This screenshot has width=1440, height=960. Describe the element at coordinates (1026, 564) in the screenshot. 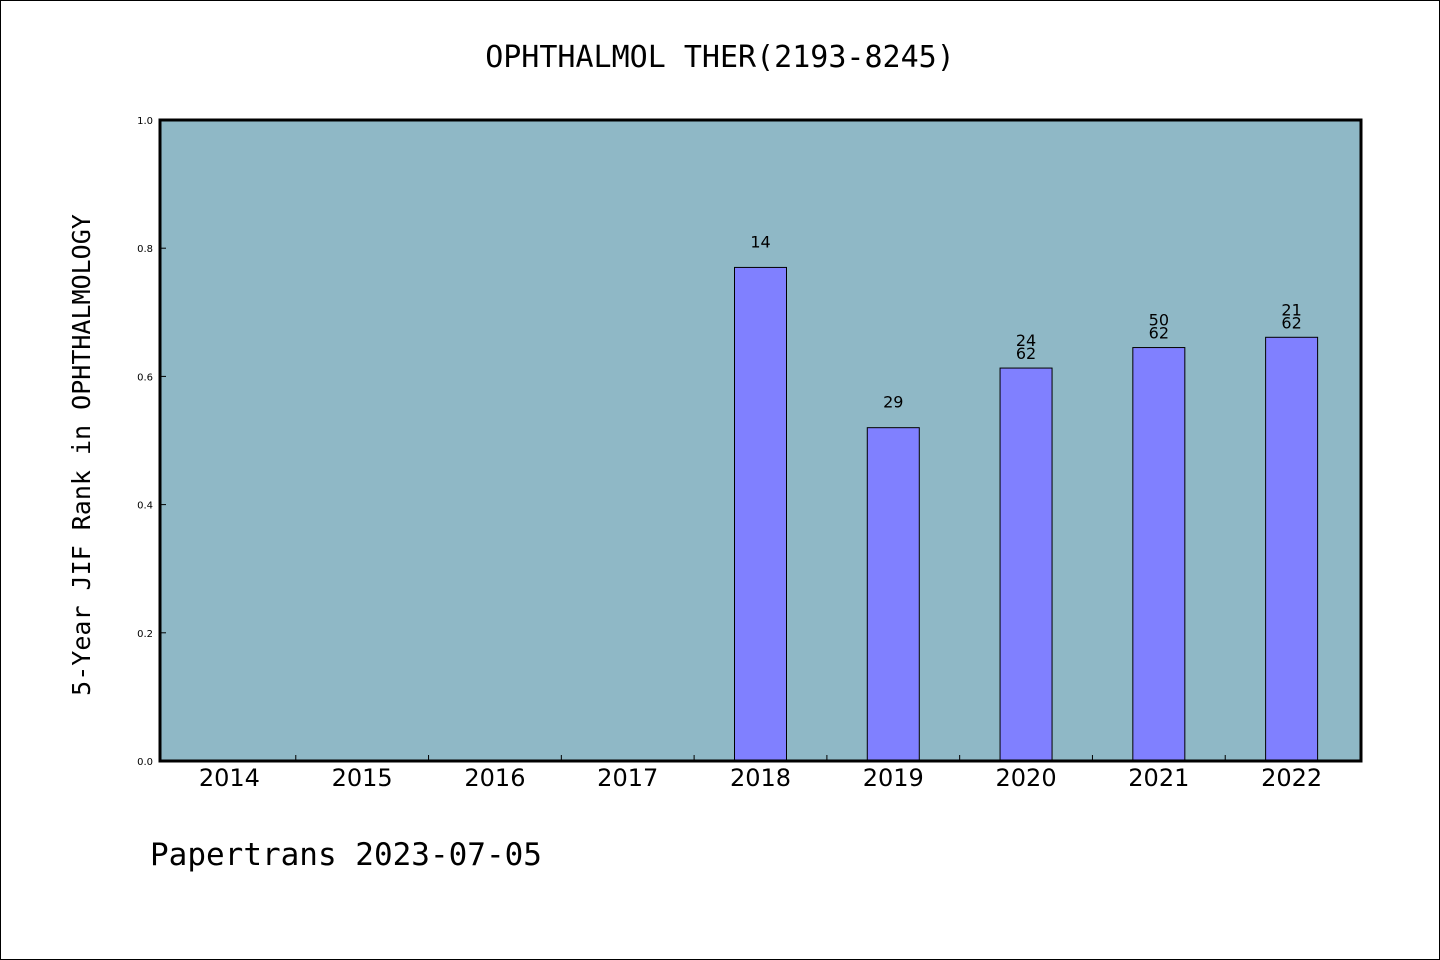

I see `bar-2020` at that location.